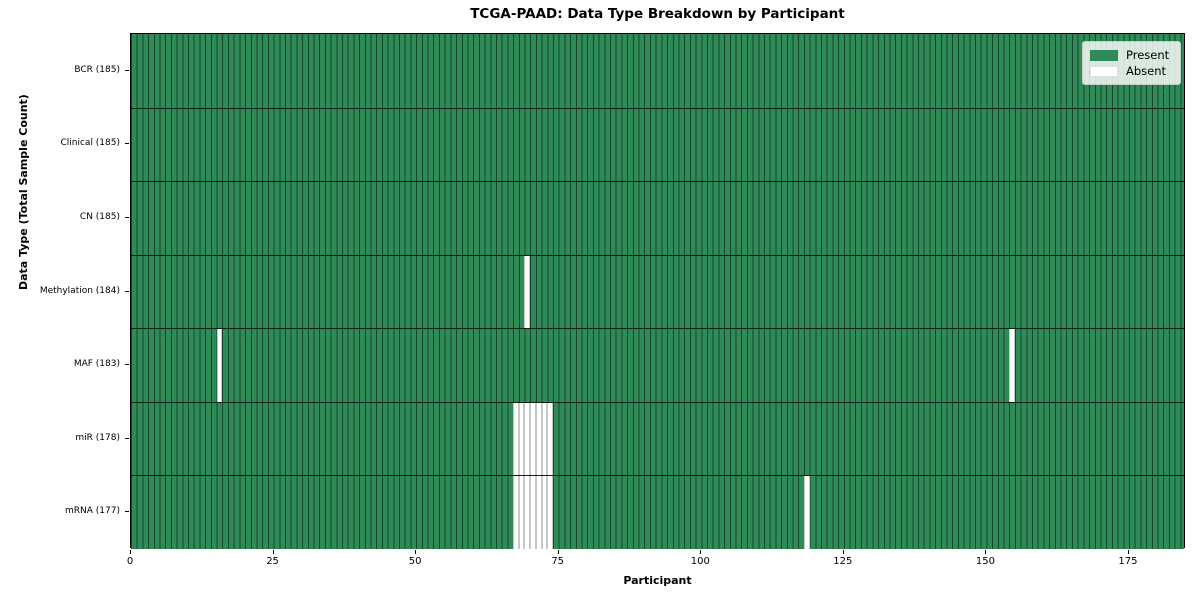  What do you see at coordinates (657, 71) in the screenshot?
I see `matrix-row-BCR` at bounding box center [657, 71].